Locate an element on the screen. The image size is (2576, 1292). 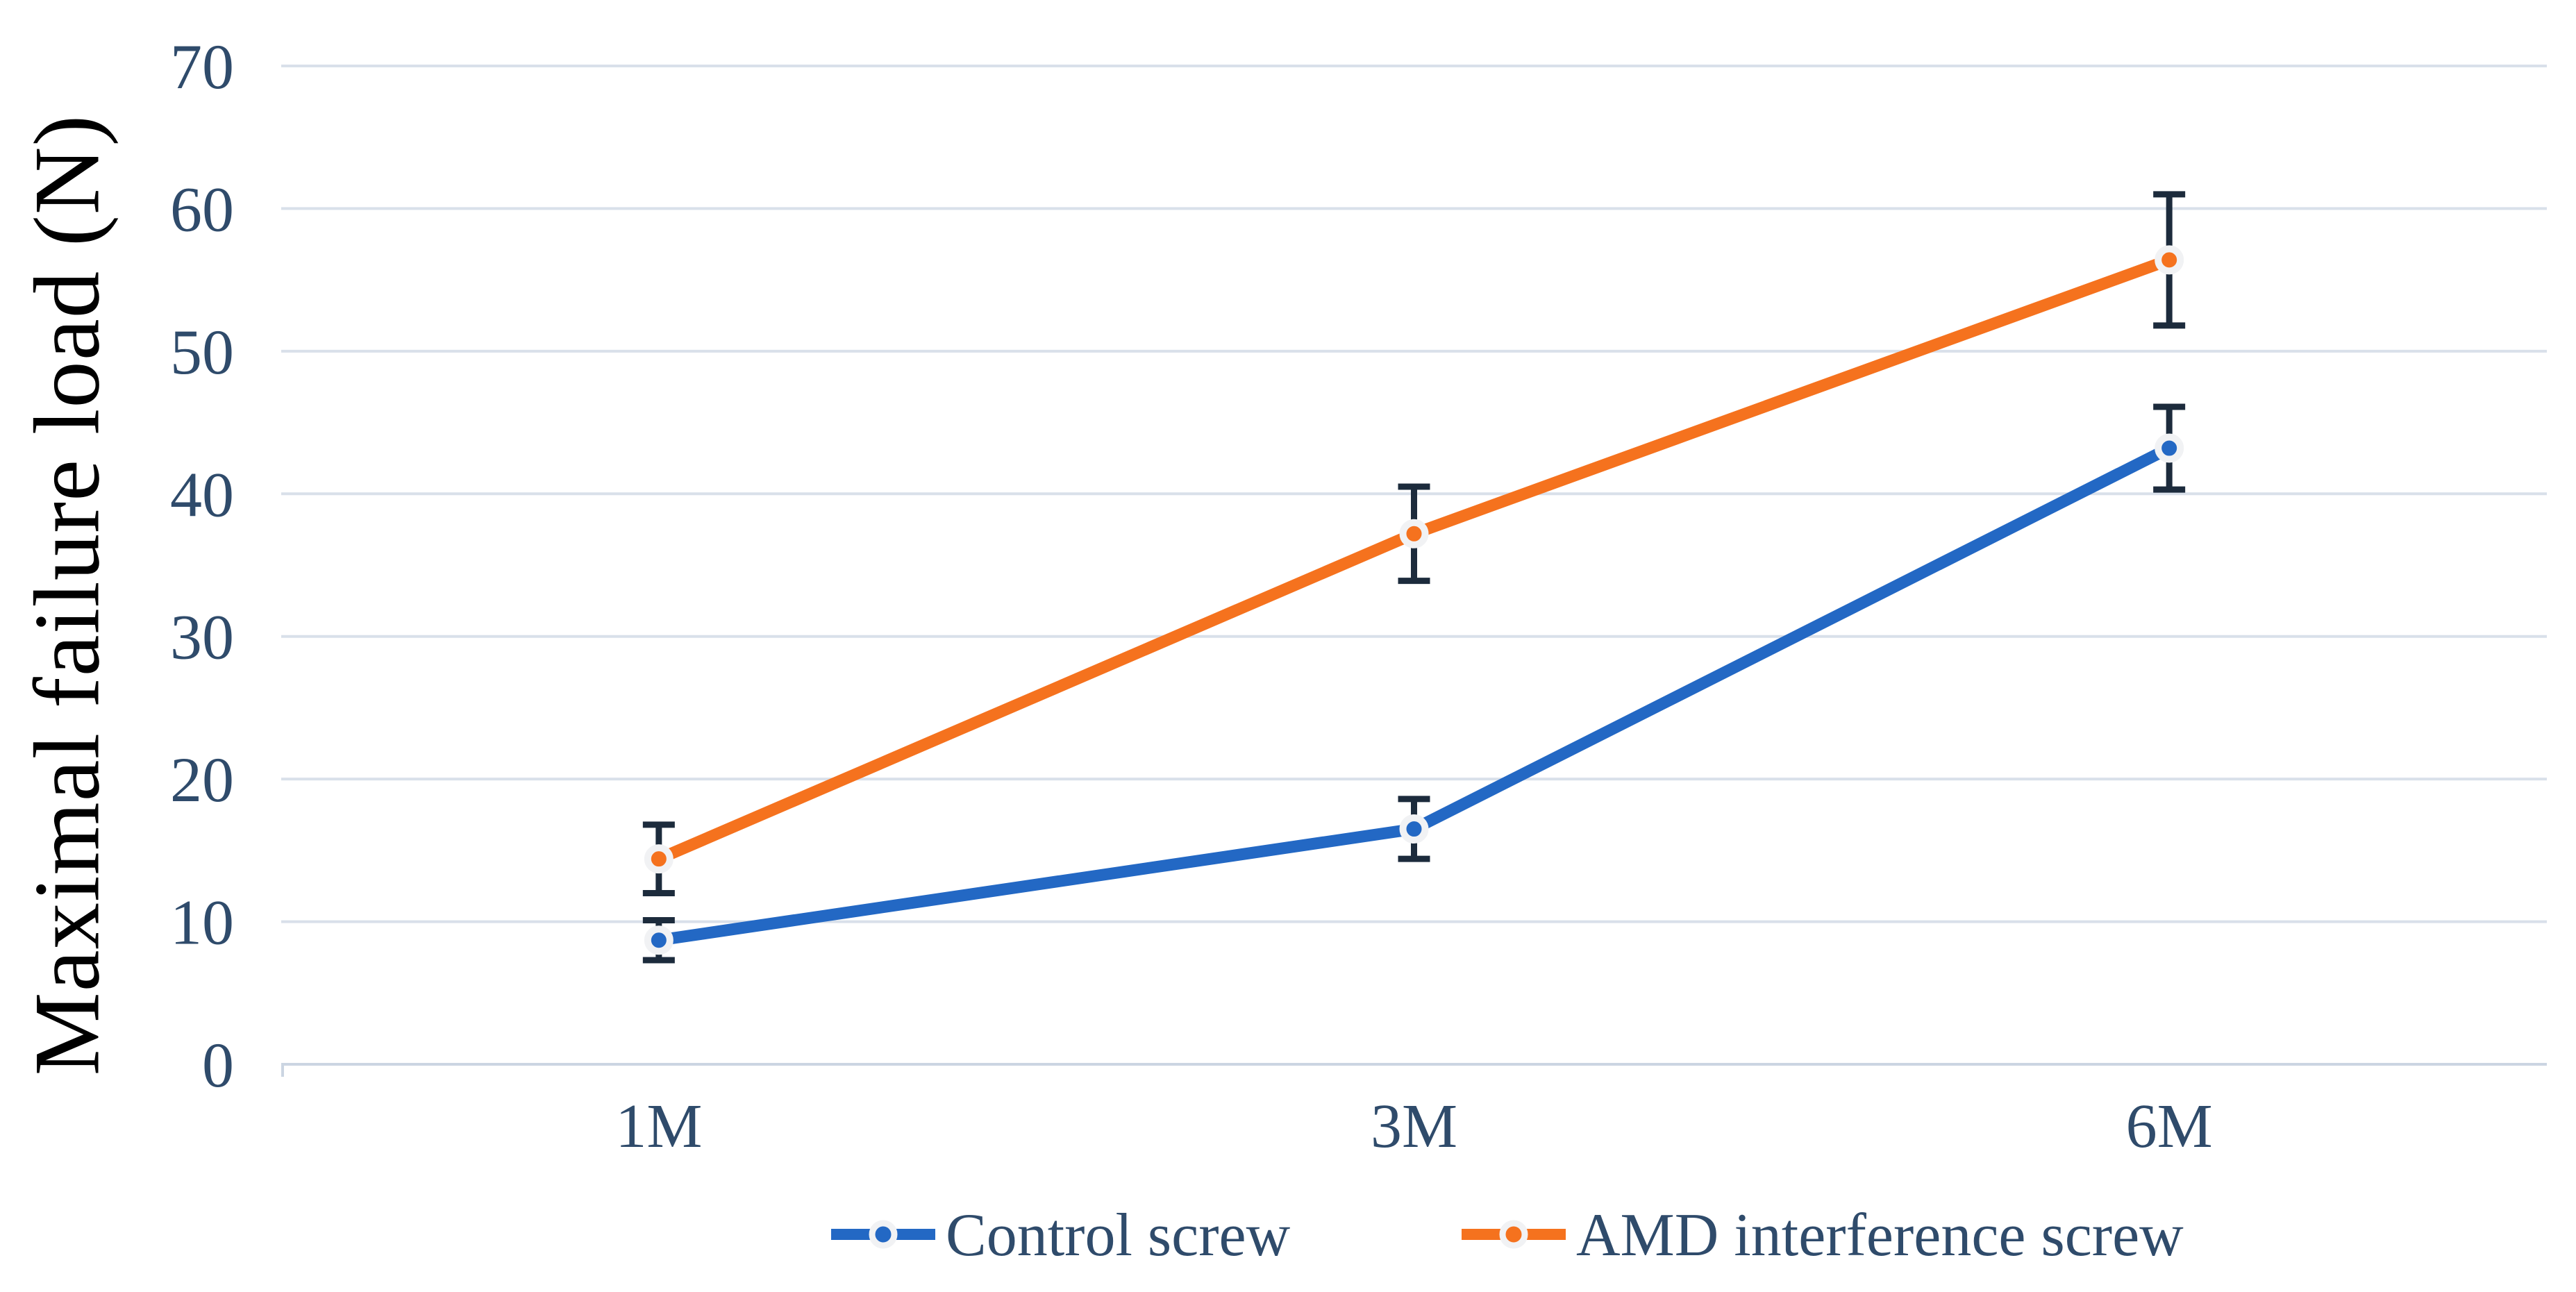
y-tick-label: 10 is located at coordinates (202, 922).